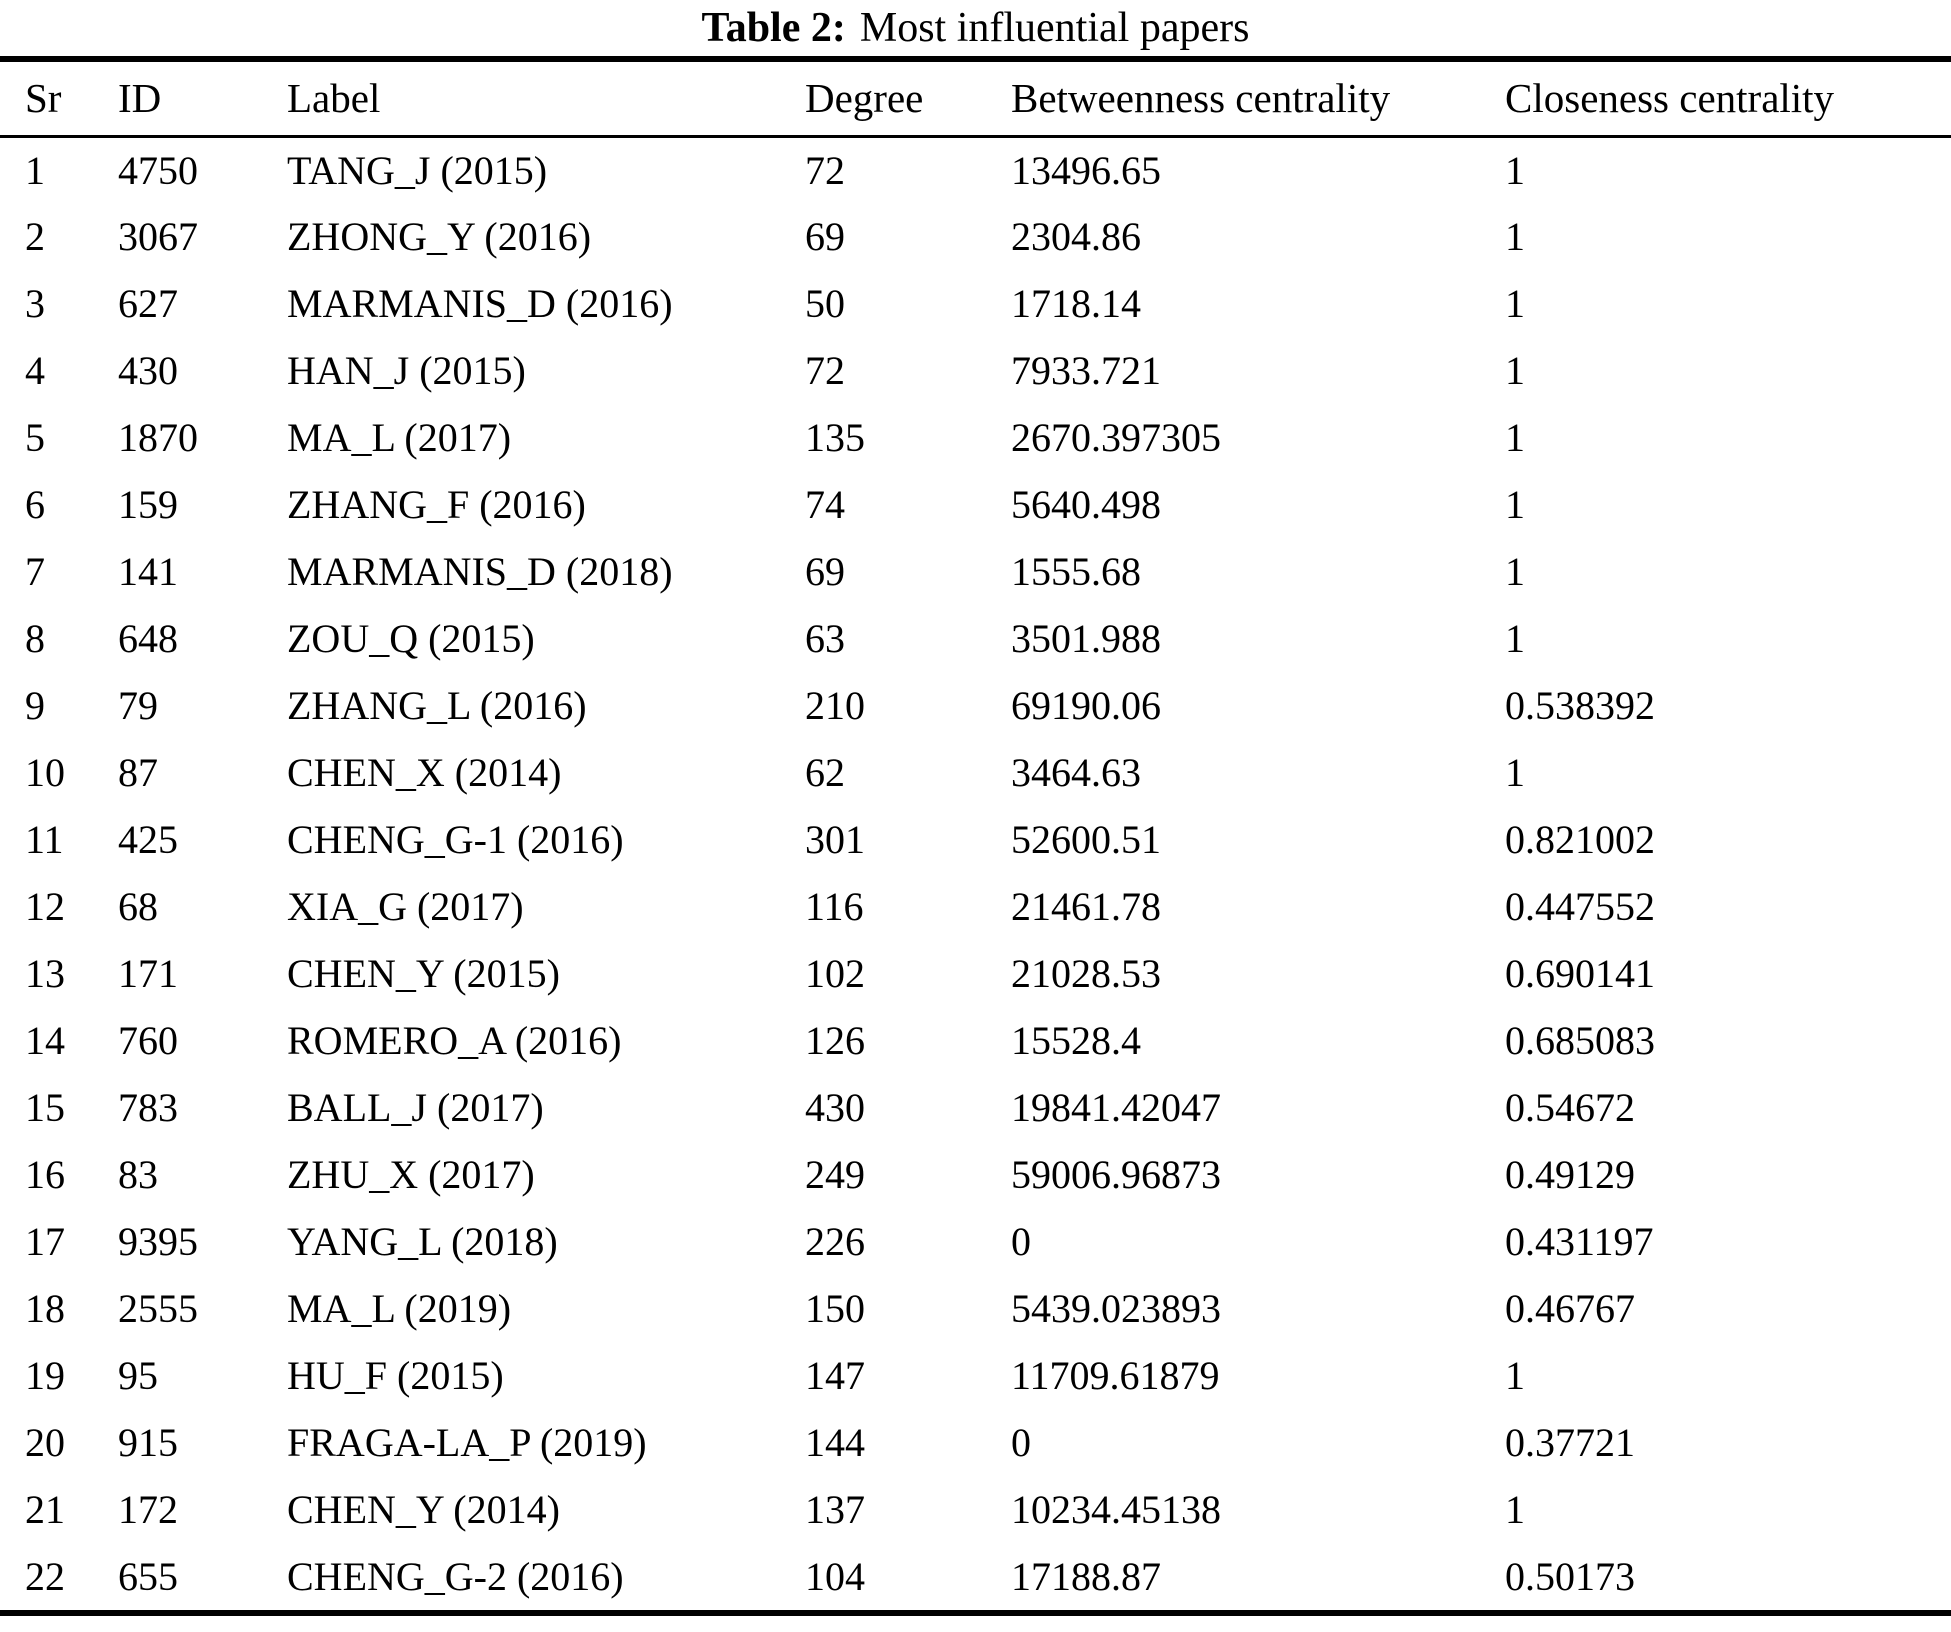  What do you see at coordinates (1116, 1308) in the screenshot?
I see `cell-betweenness-centrality: 5439.023893` at bounding box center [1116, 1308].